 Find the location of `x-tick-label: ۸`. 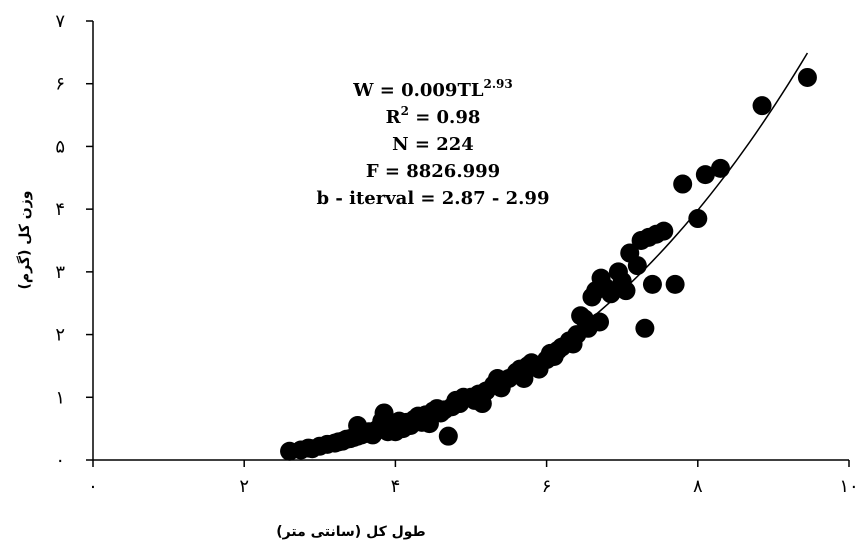

x-tick-label: ۸ is located at coordinates (698, 486).